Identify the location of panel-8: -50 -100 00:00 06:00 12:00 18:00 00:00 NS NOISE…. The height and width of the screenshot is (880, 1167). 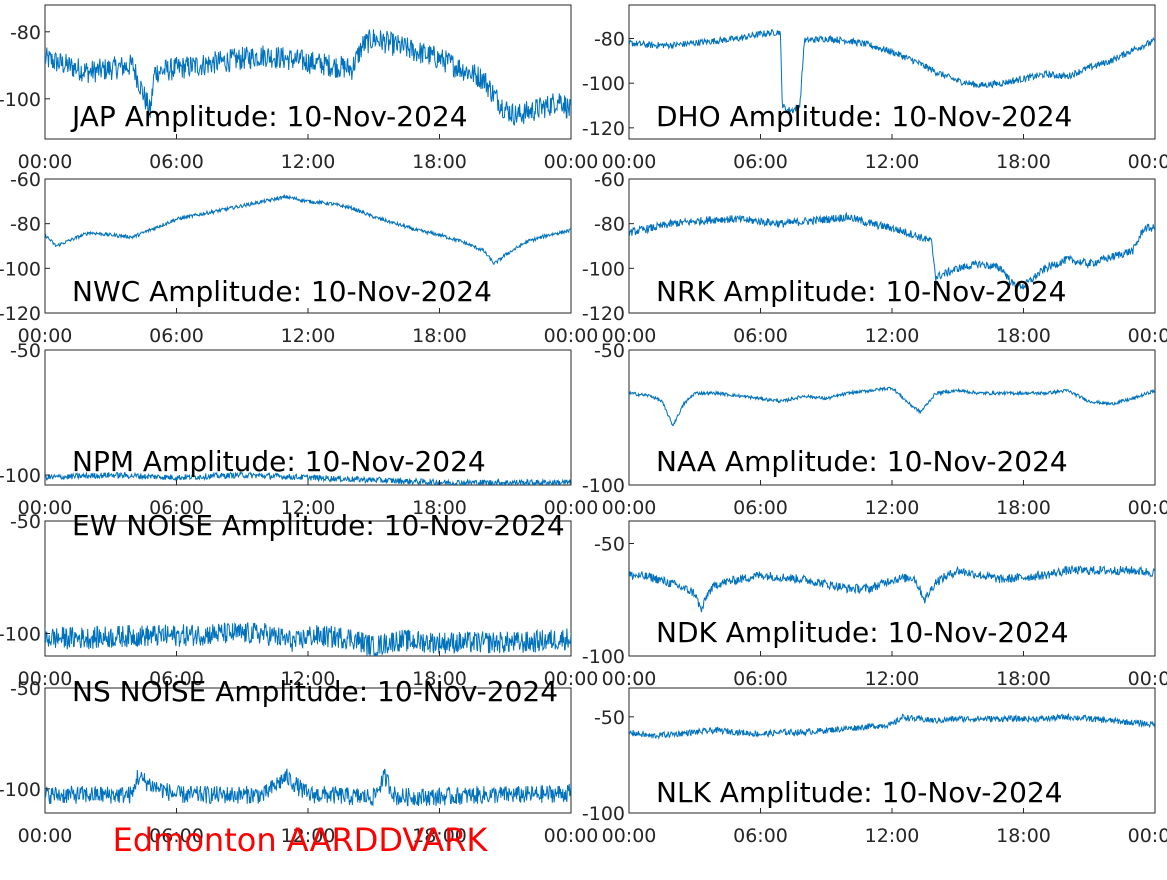
(299, 761).